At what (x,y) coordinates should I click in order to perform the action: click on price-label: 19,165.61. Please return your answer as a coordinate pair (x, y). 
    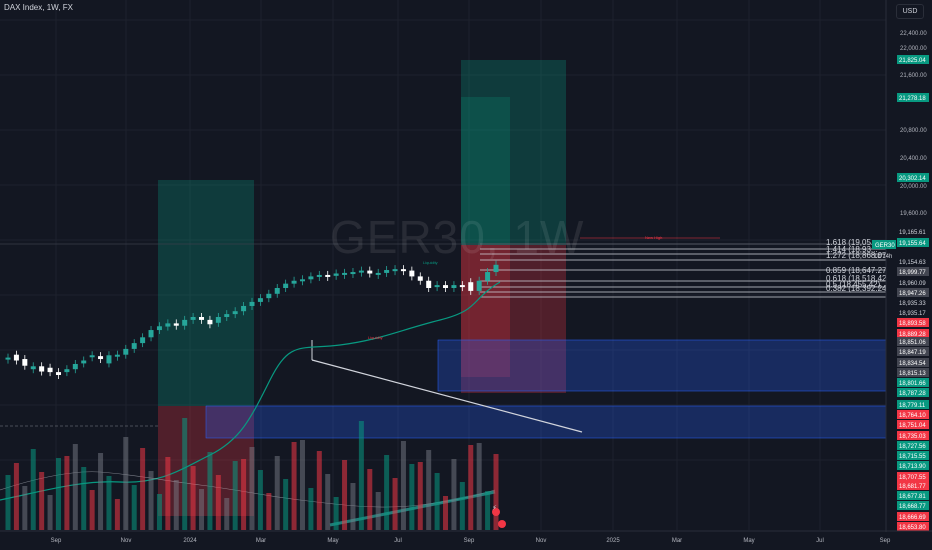
    Looking at the image, I should click on (912, 233).